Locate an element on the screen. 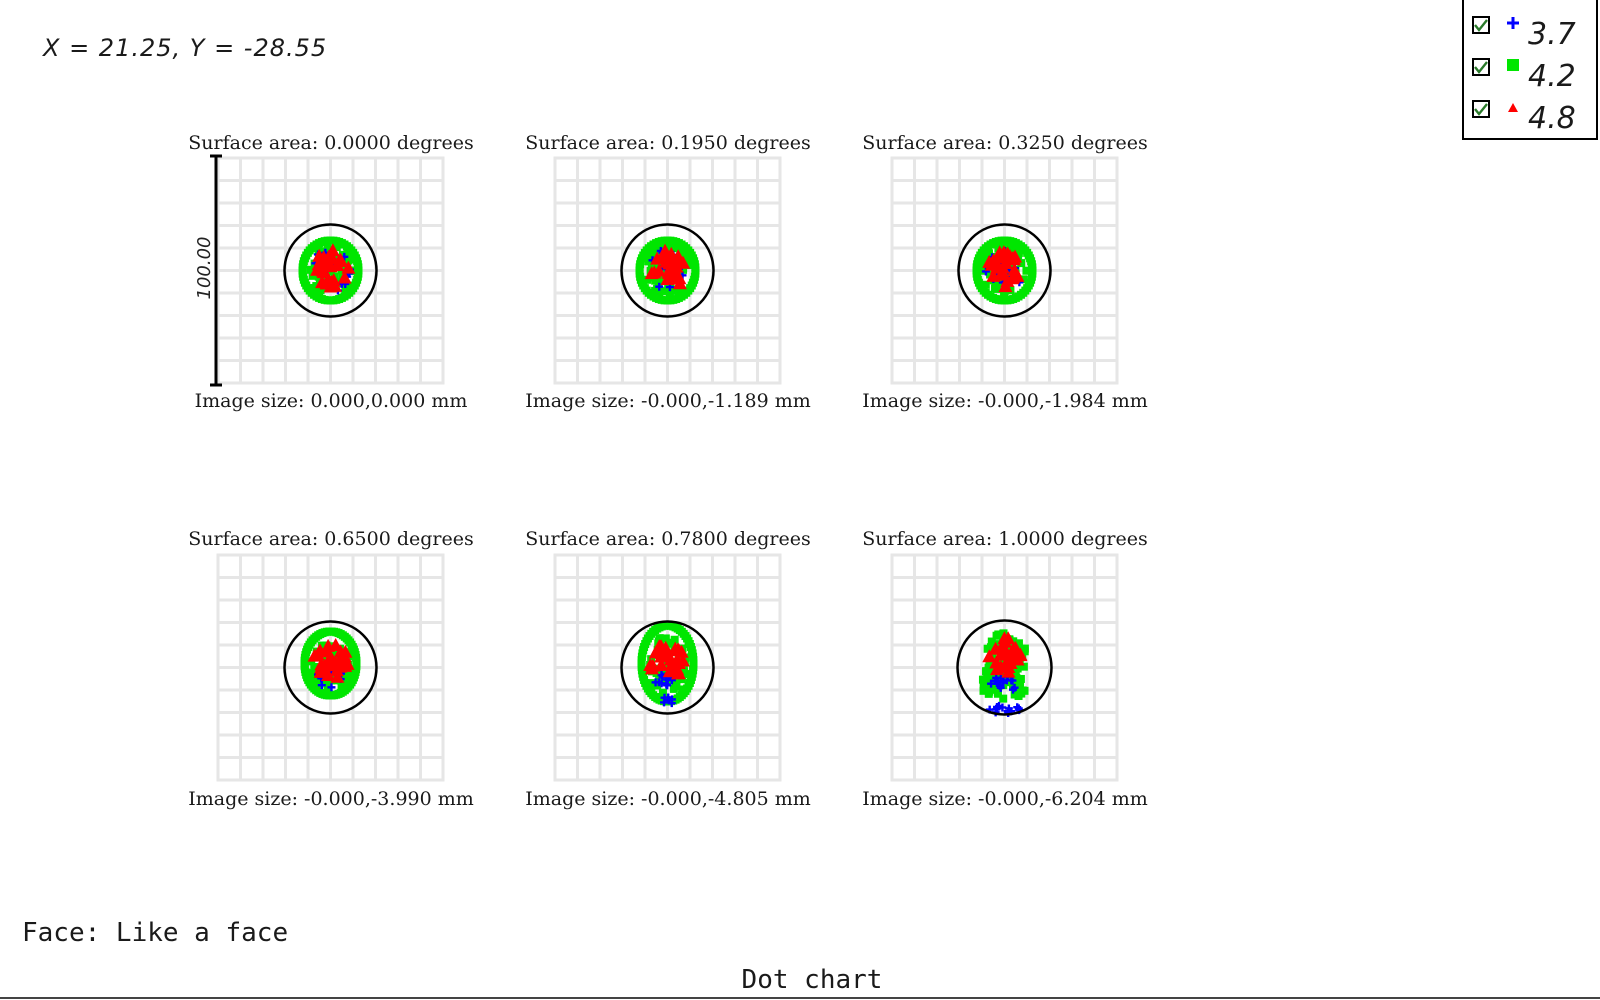 The width and height of the screenshot is (1600, 1000). panel-image-size: Image size: 0.000,0.000 mm is located at coordinates (331, 401).